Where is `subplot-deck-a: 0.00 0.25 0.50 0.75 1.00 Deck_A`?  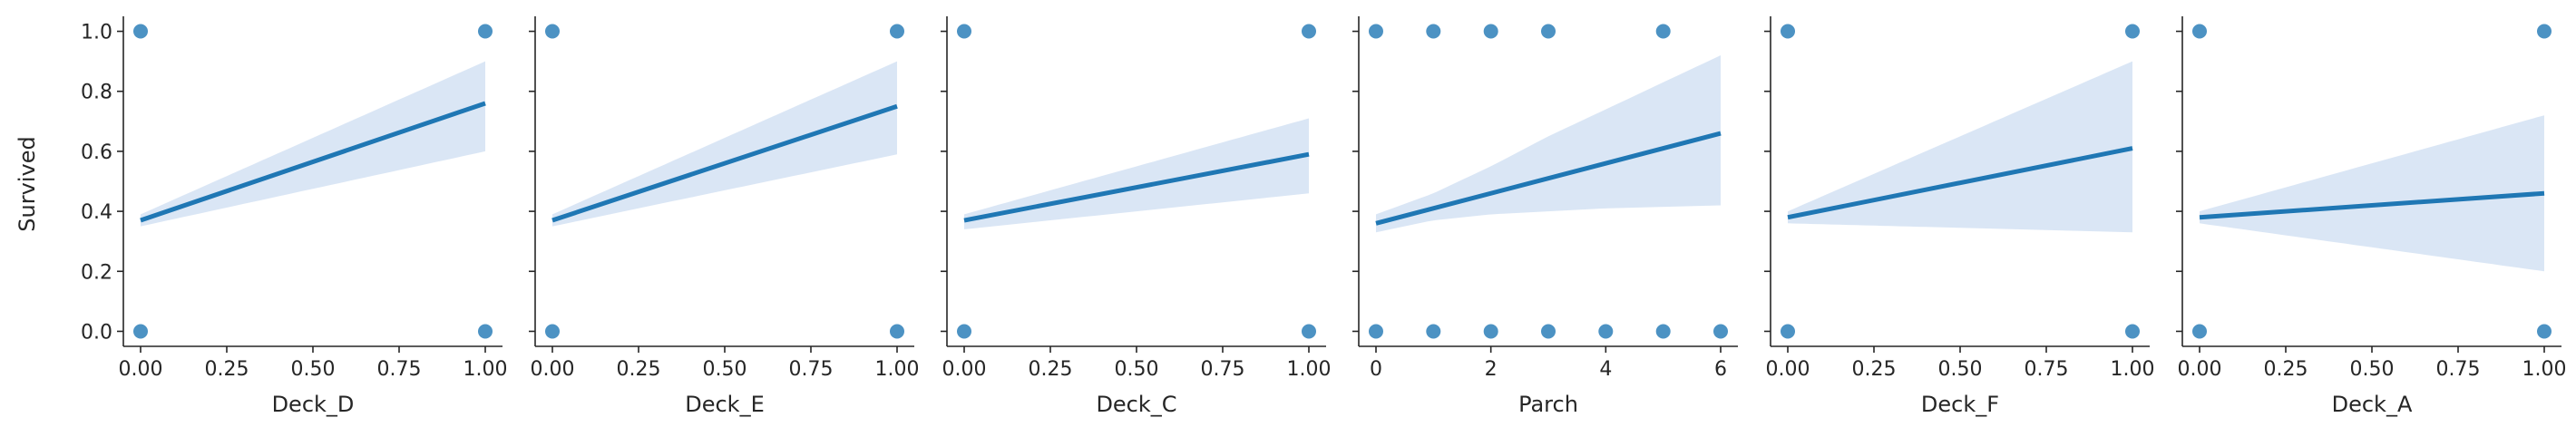
subplot-deck-a: 0.00 0.25 0.50 0.75 1.00 Deck_A is located at coordinates (2371, 216).